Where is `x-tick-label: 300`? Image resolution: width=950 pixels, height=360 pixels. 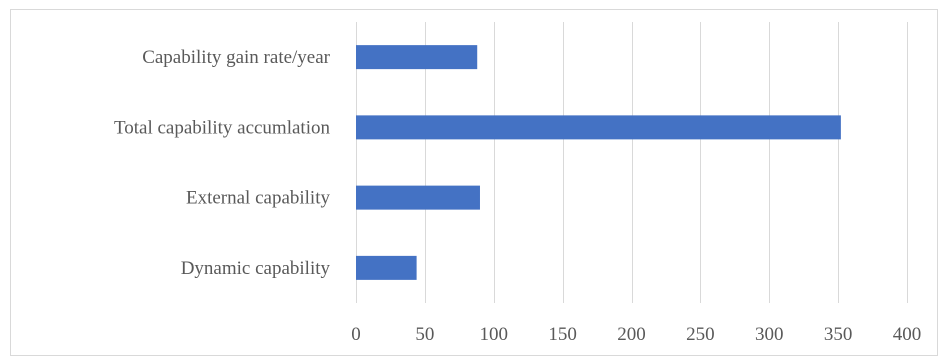 x-tick-label: 300 is located at coordinates (769, 334).